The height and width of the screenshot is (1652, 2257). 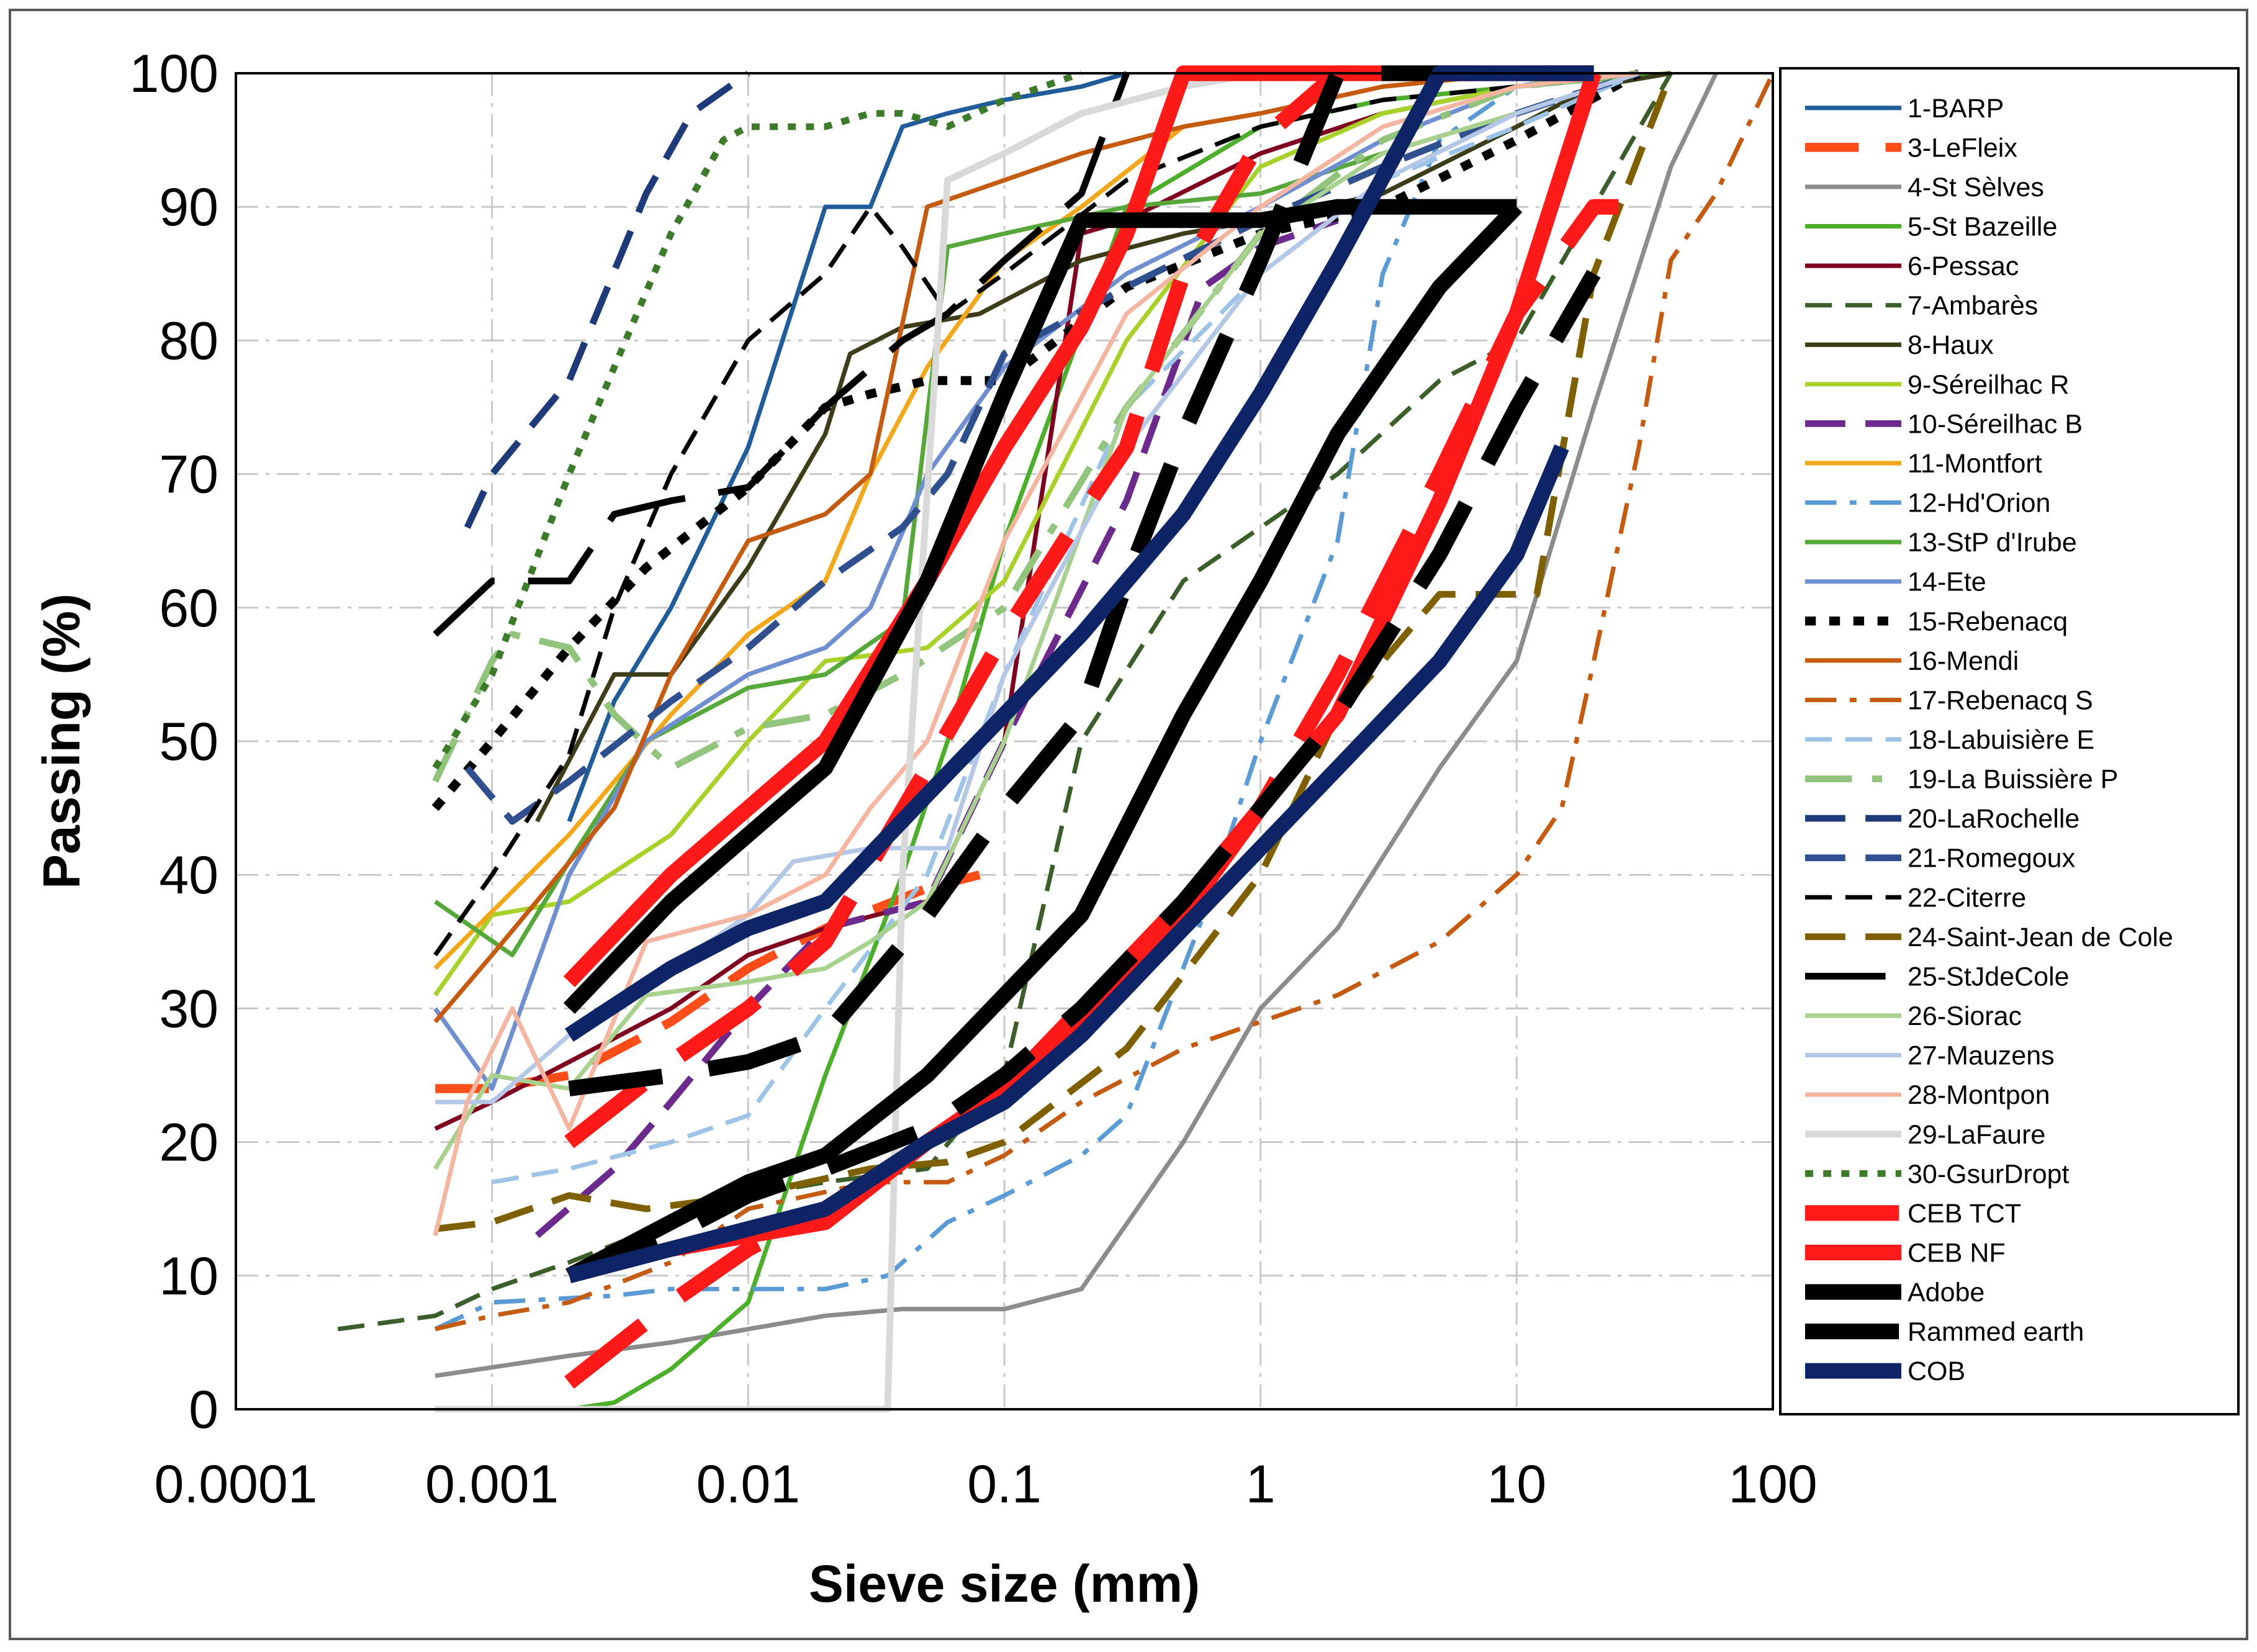 I want to click on legend-label: 30-GsurDropt, so click(x=1989, y=1174).